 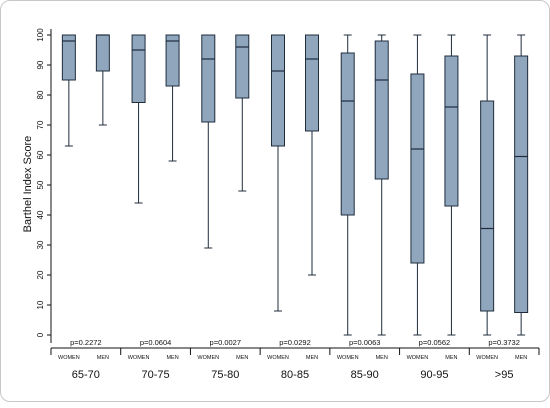 I want to click on y-tick-label: 50, so click(x=40, y=184).